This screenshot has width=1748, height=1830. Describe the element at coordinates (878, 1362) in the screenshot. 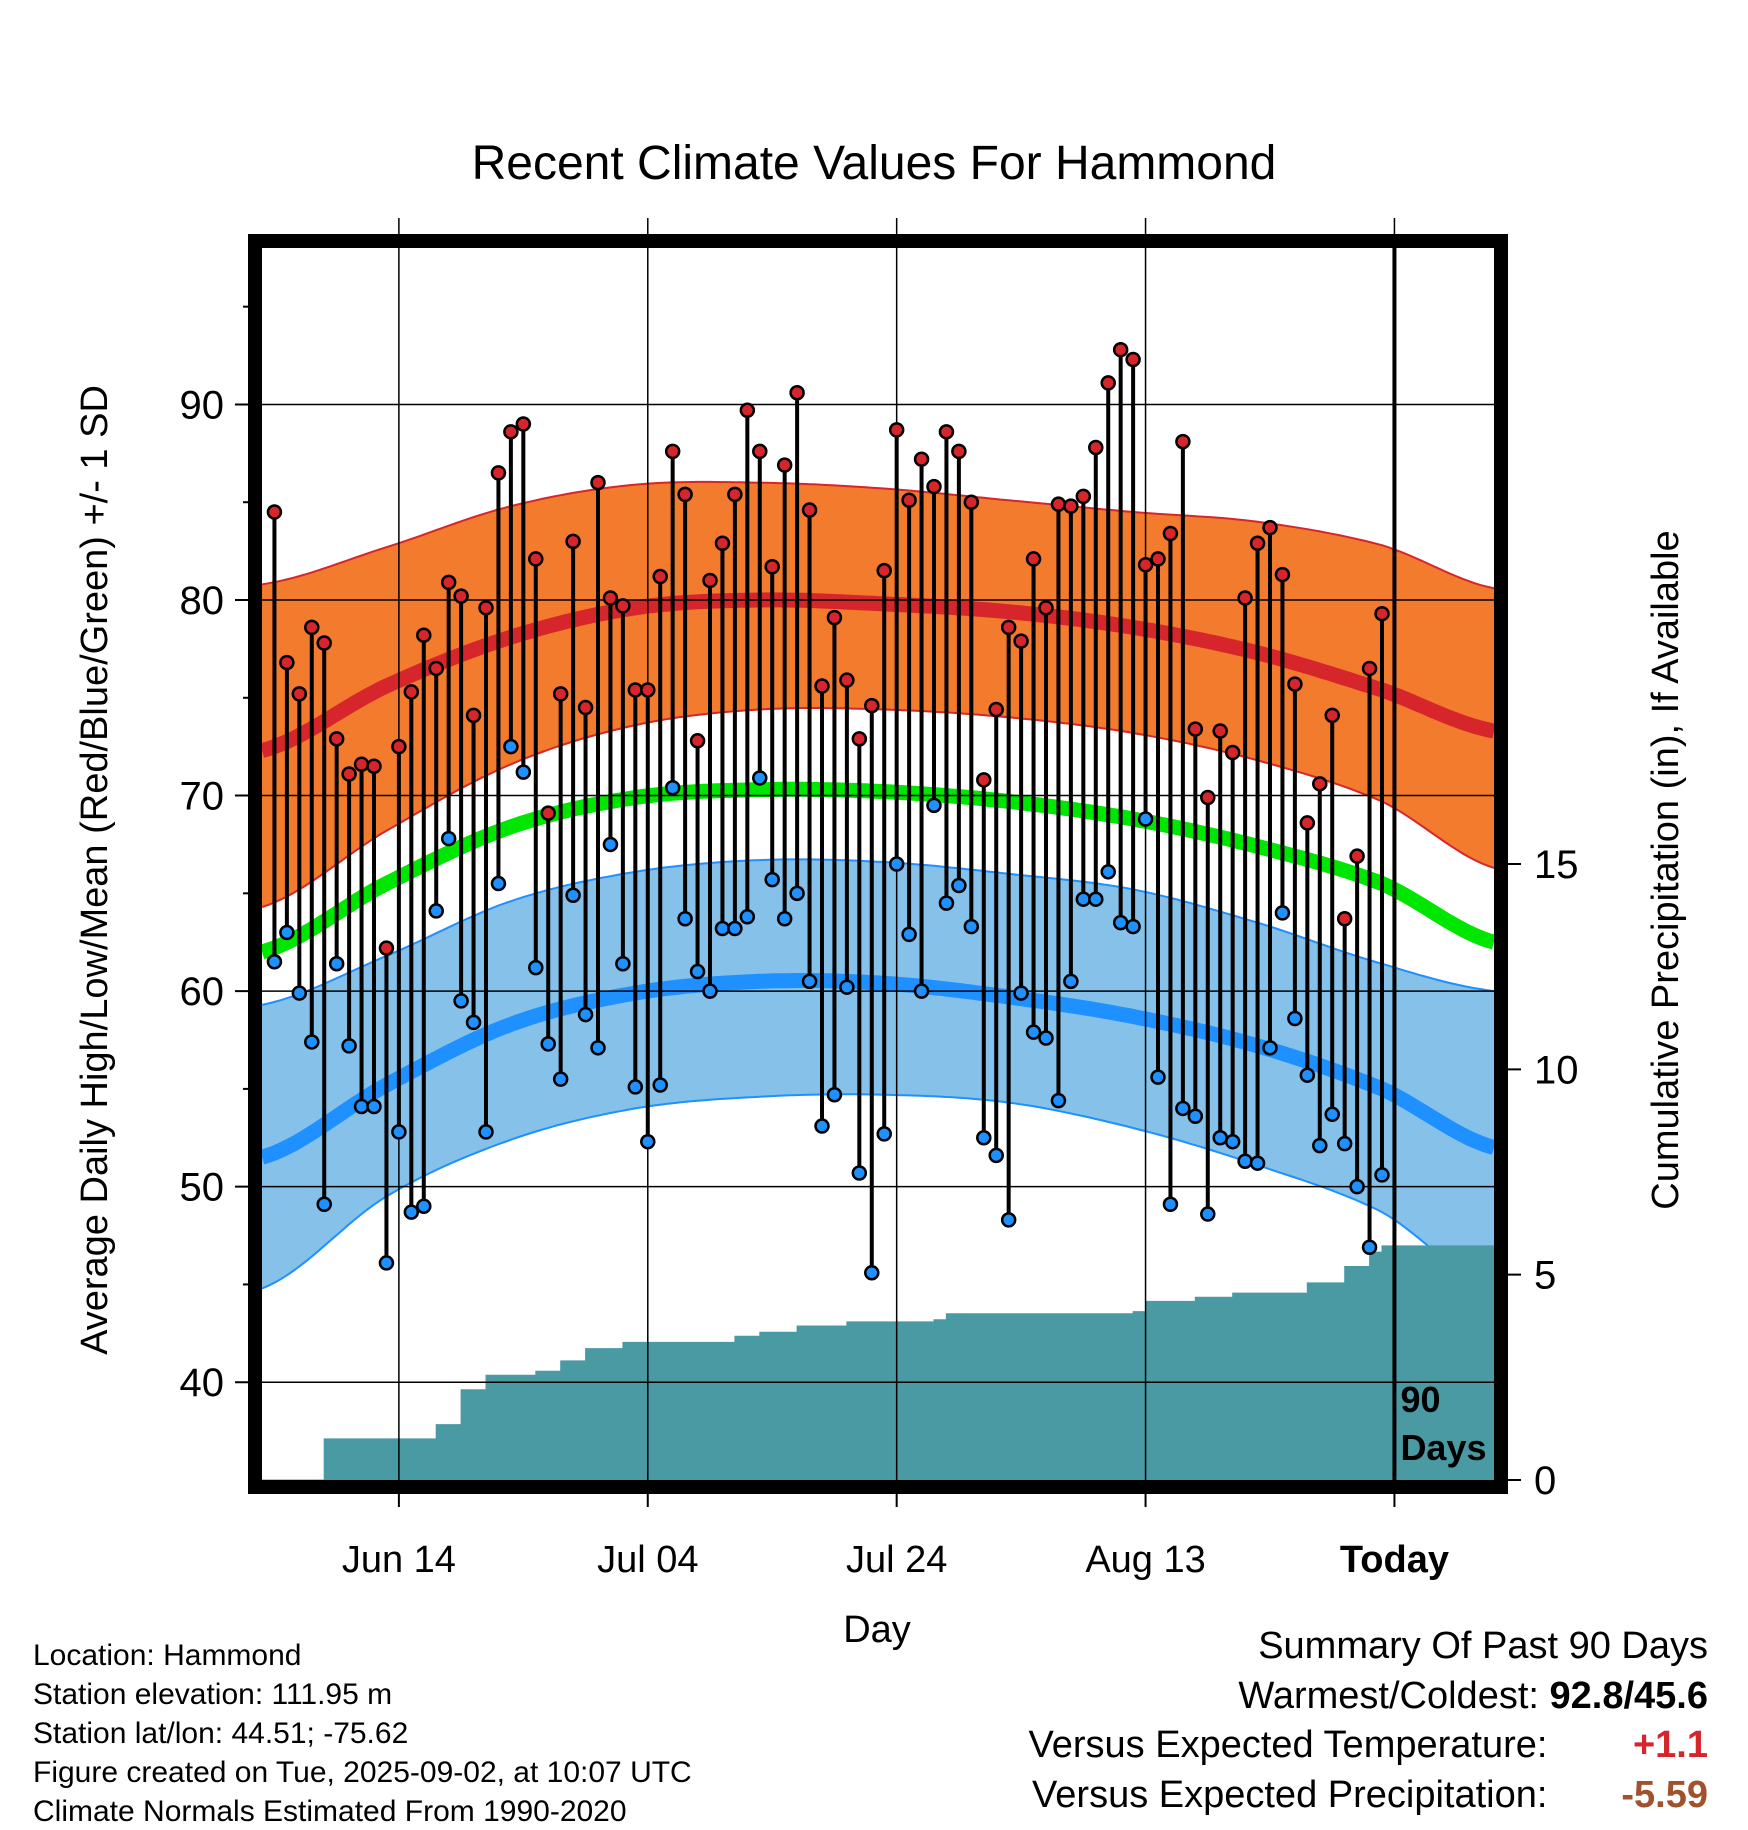

I see `precip-area` at that location.